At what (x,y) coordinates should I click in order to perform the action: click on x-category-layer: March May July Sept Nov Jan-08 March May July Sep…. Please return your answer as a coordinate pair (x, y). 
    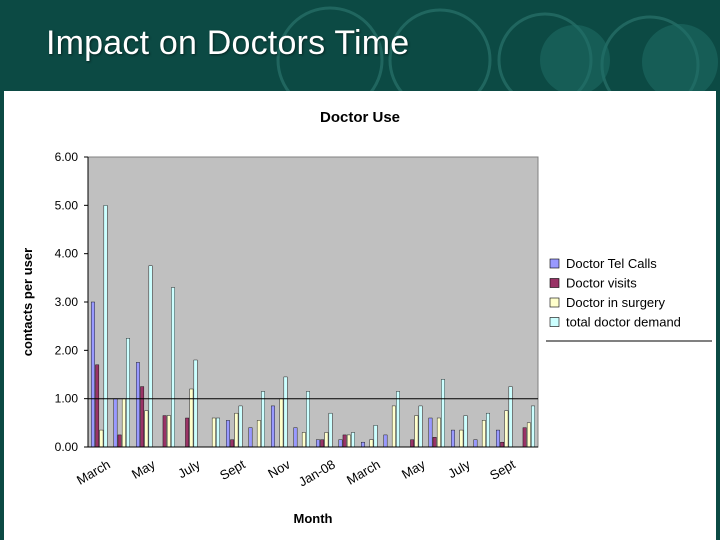
    Looking at the image, I should click on (296, 472).